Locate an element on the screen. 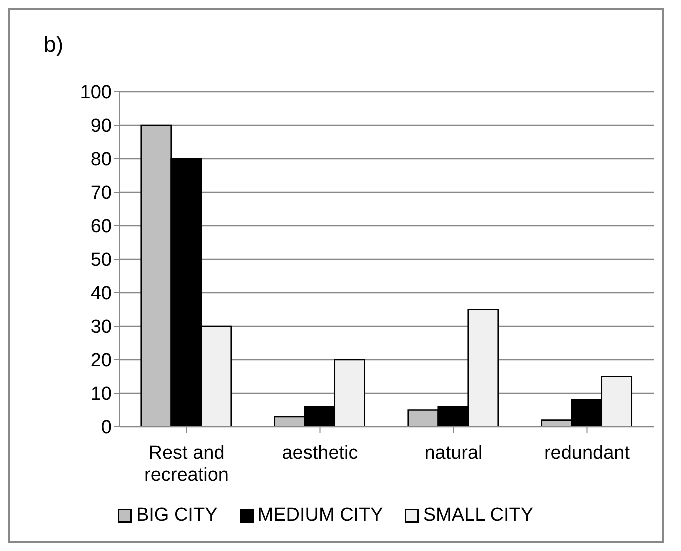 This screenshot has width=681, height=551. y-tick-label: 0 is located at coordinates (106, 428).